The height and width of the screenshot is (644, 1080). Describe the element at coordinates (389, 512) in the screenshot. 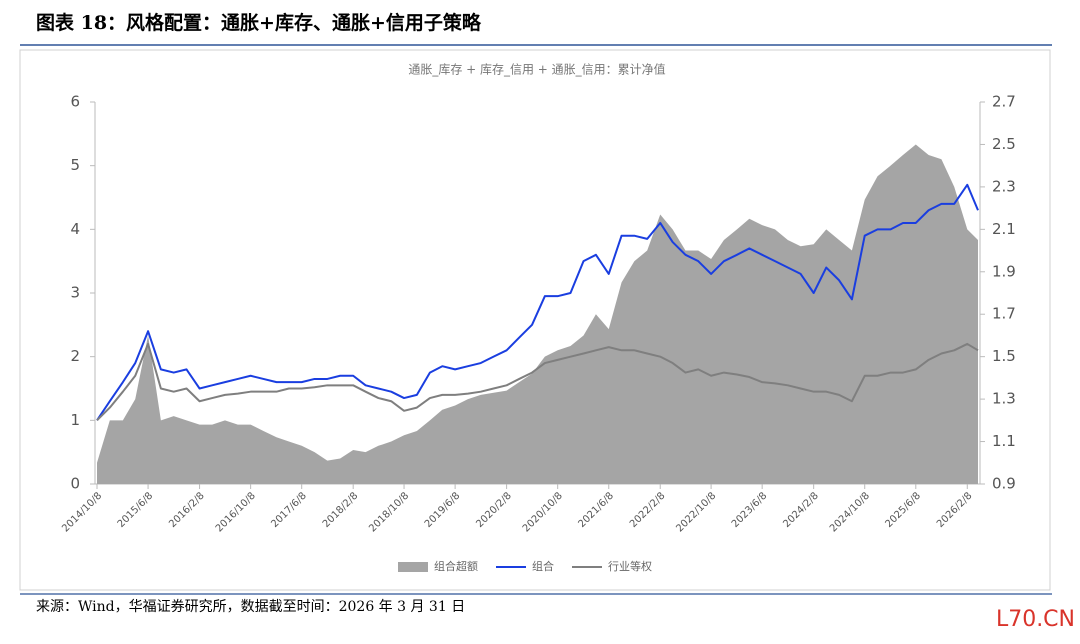

I see `x-tick-label: 2018/10/8` at that location.